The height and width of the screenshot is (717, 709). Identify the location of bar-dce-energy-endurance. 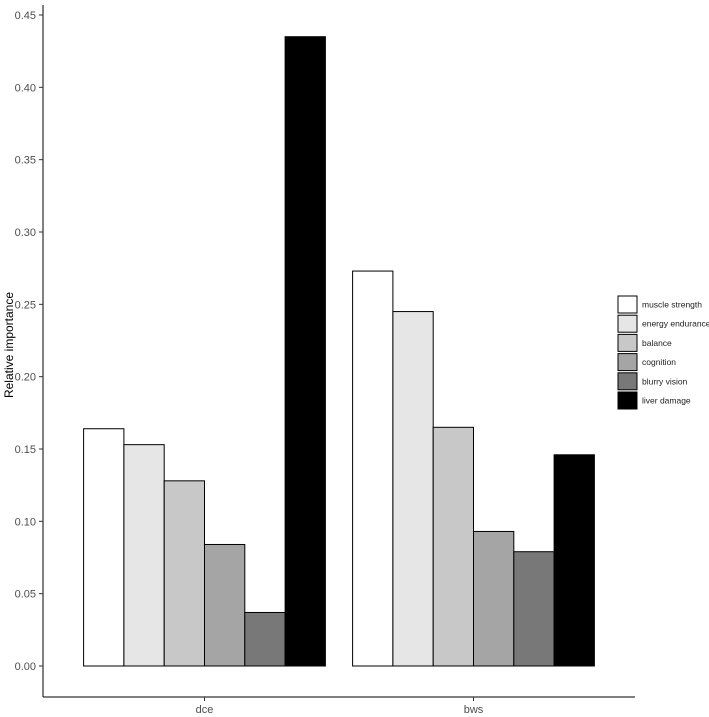
(144, 555).